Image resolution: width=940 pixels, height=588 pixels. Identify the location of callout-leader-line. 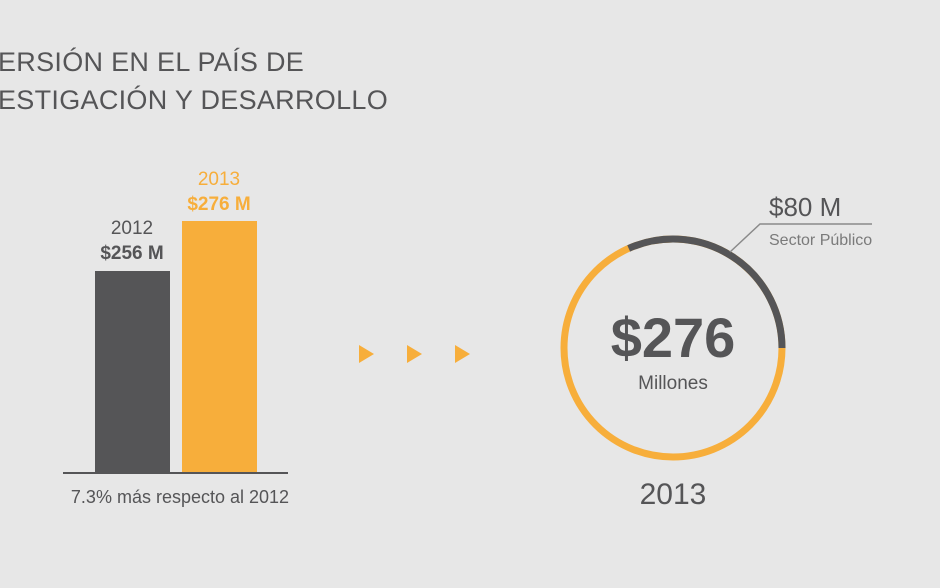
(800, 238).